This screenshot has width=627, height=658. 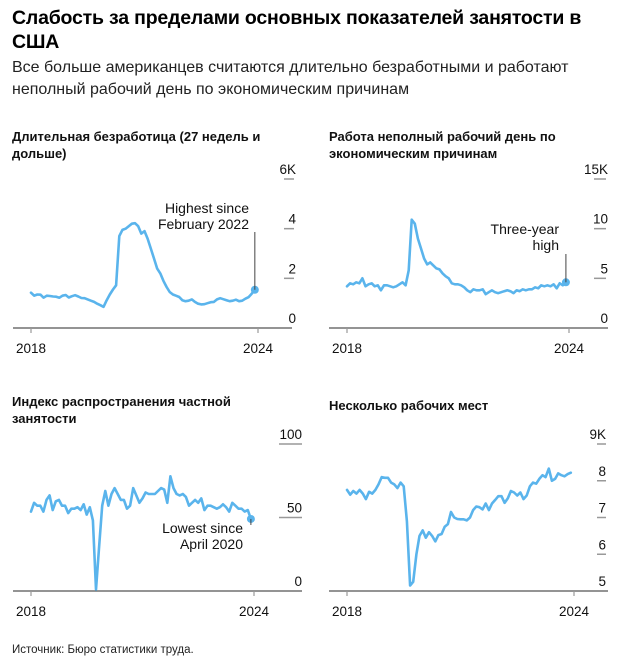 I want to click on annotation-text: February 2022, so click(x=203, y=224).